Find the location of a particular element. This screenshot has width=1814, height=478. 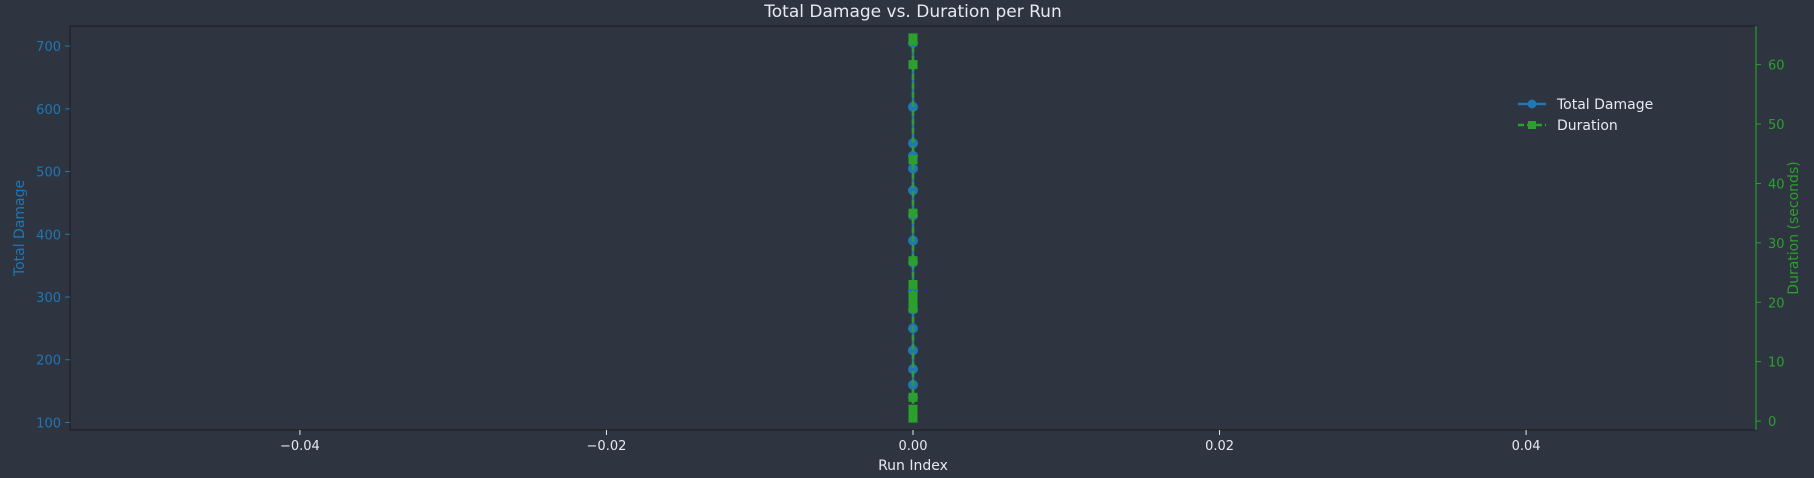

left-tick-label: 700 is located at coordinates (48, 47).